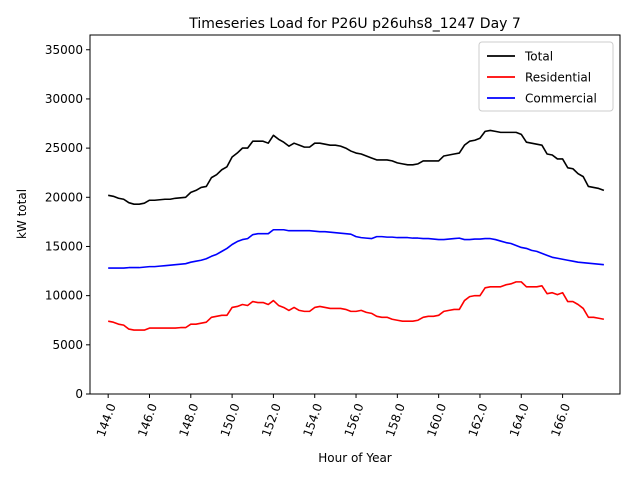 This screenshot has height=484, width=640. I want to click on legend: Total Residential Commercial, so click(546, 76).